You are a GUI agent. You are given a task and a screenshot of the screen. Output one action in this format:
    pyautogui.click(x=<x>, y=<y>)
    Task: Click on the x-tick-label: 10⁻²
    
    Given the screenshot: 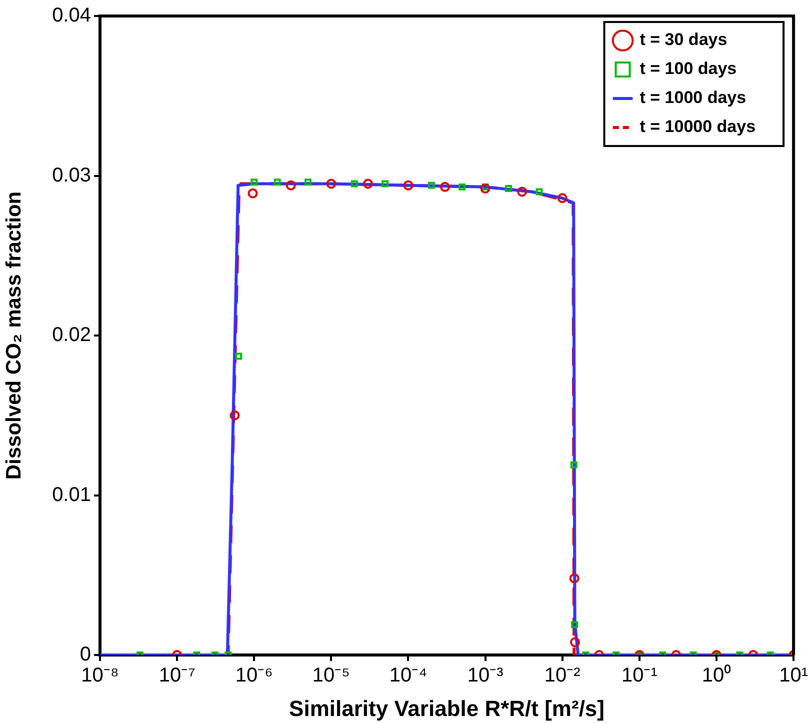 What is the action you would take?
    pyautogui.click(x=562, y=675)
    